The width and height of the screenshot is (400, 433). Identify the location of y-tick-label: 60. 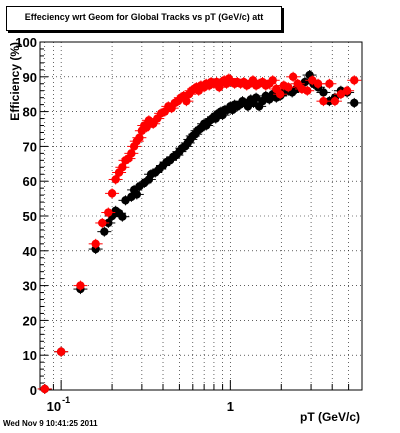
(30, 181).